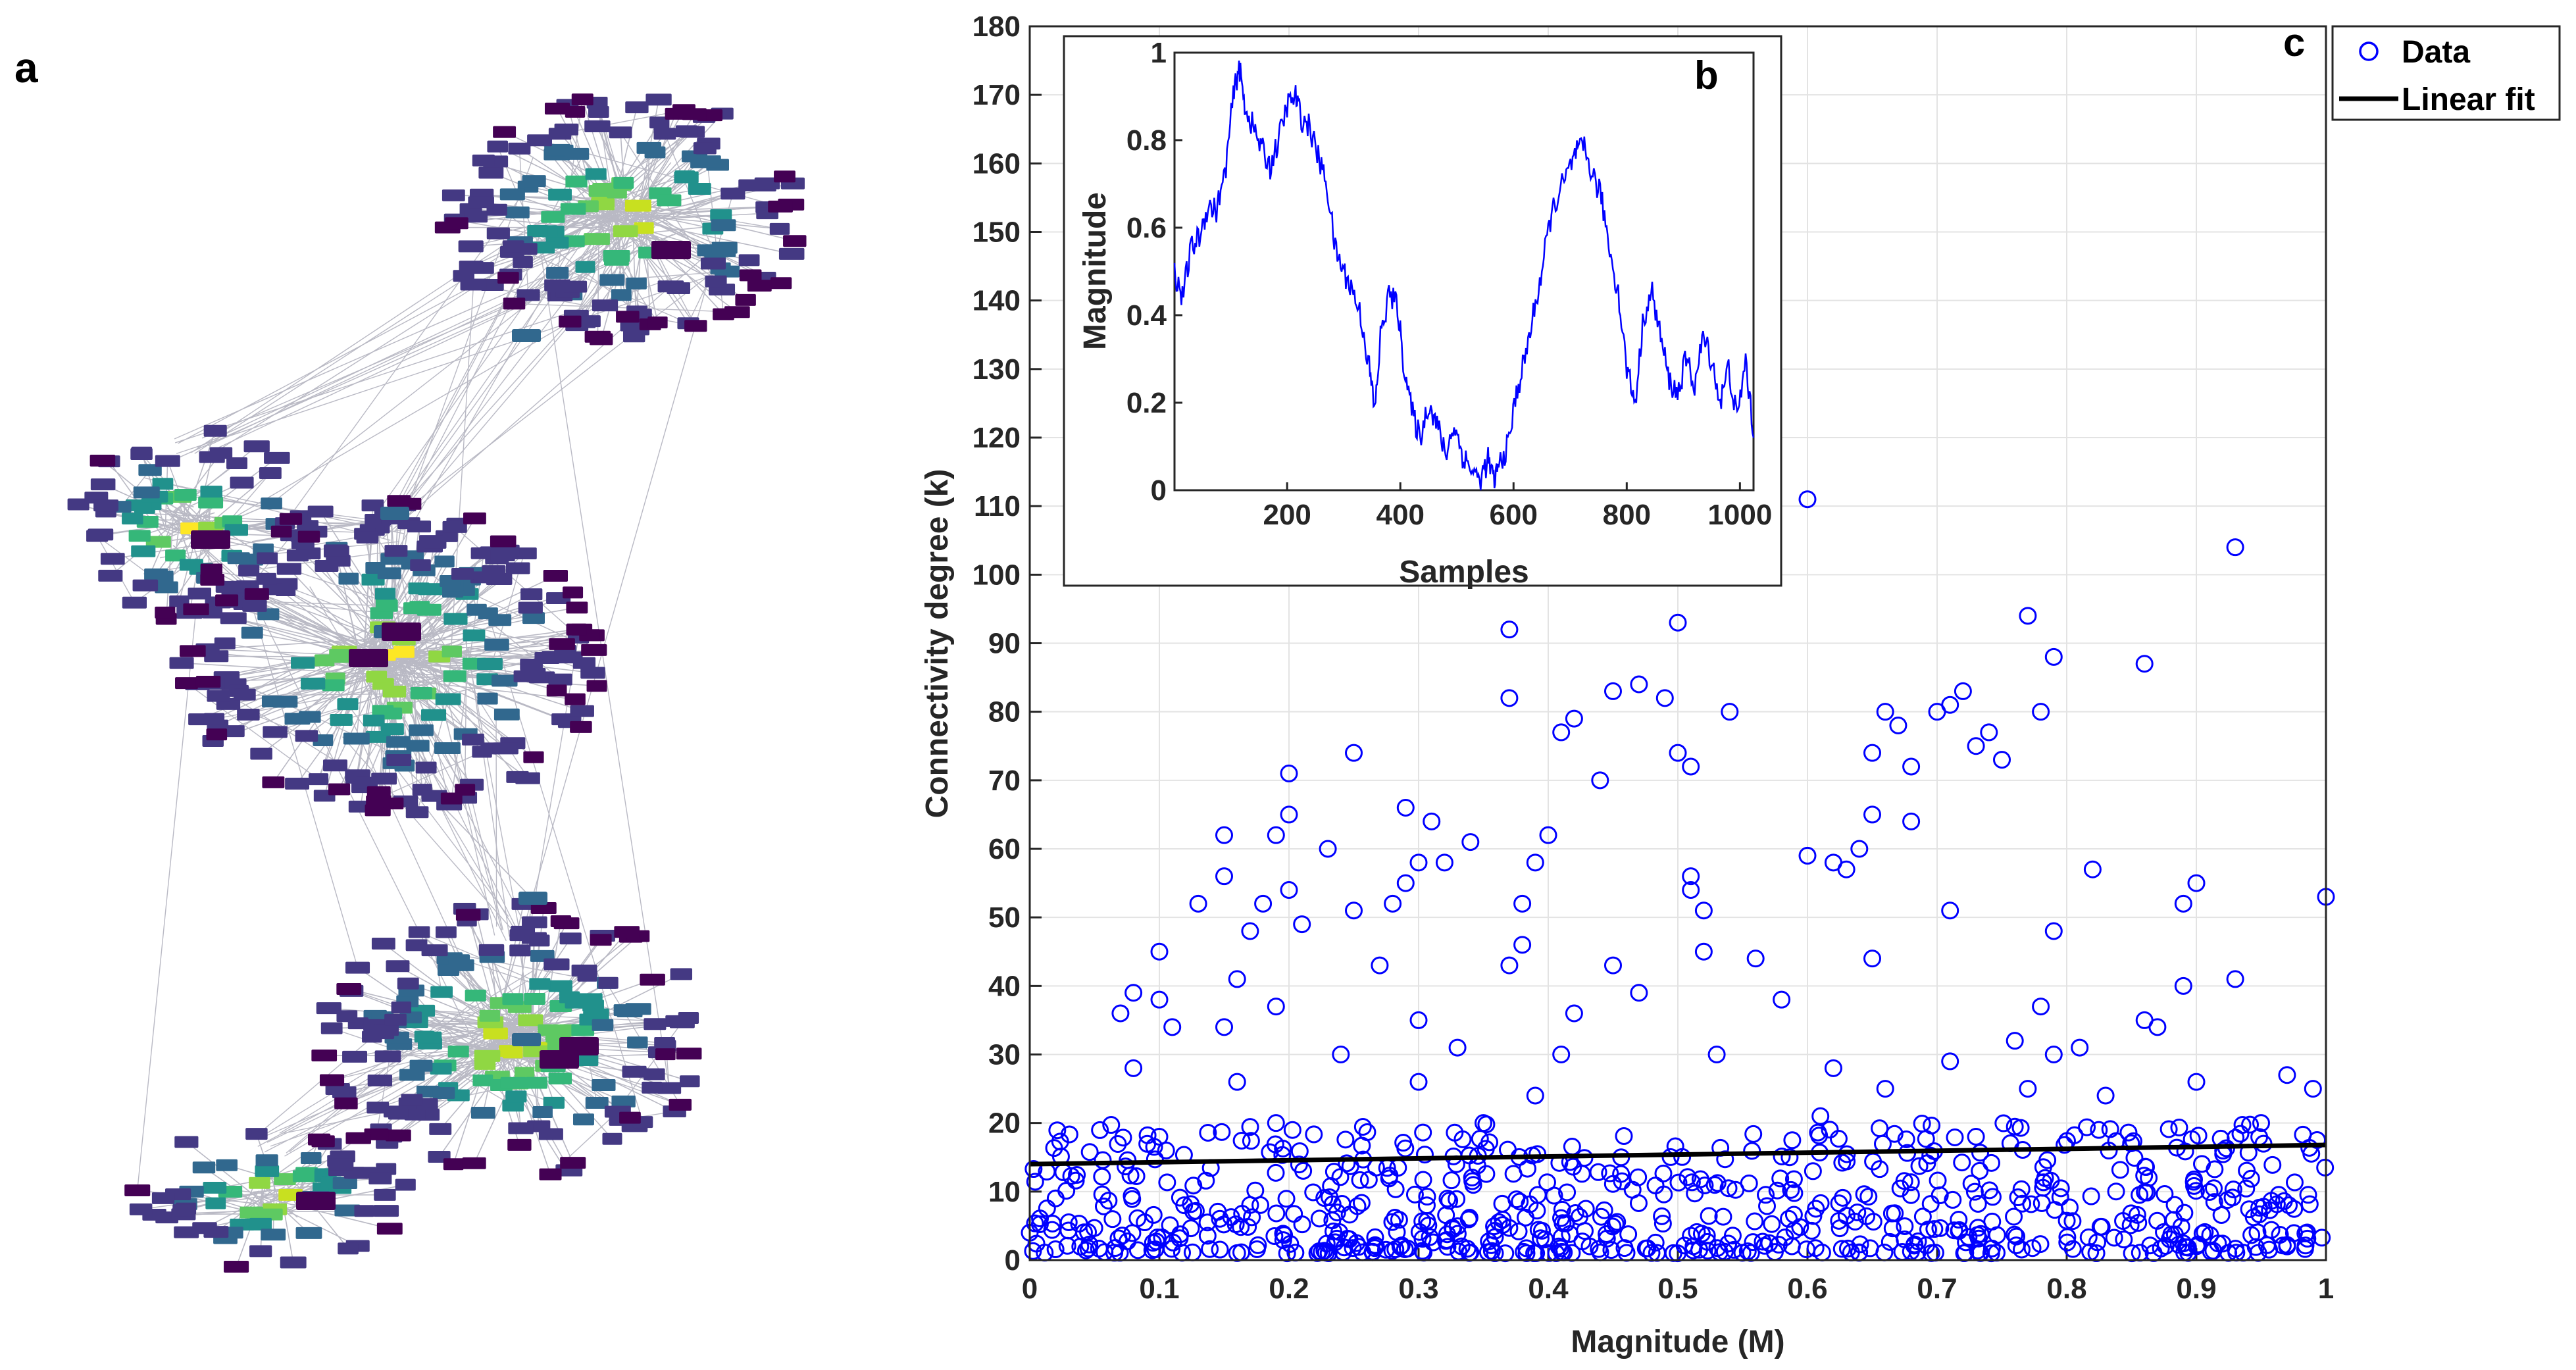  Describe the element at coordinates (1807, 1289) in the screenshot. I see `x-tick-label: 0.6` at that location.